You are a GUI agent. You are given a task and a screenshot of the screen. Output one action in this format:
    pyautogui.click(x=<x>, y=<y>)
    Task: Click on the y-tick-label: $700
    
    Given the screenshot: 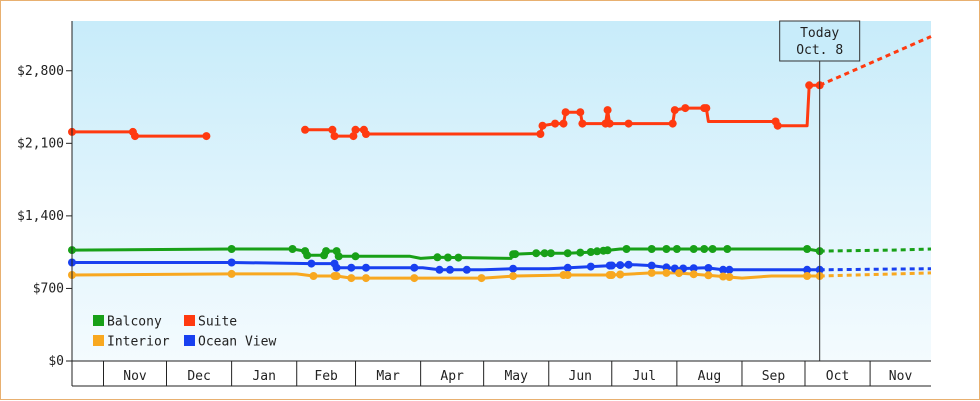 What is the action you would take?
    pyautogui.click(x=48, y=288)
    